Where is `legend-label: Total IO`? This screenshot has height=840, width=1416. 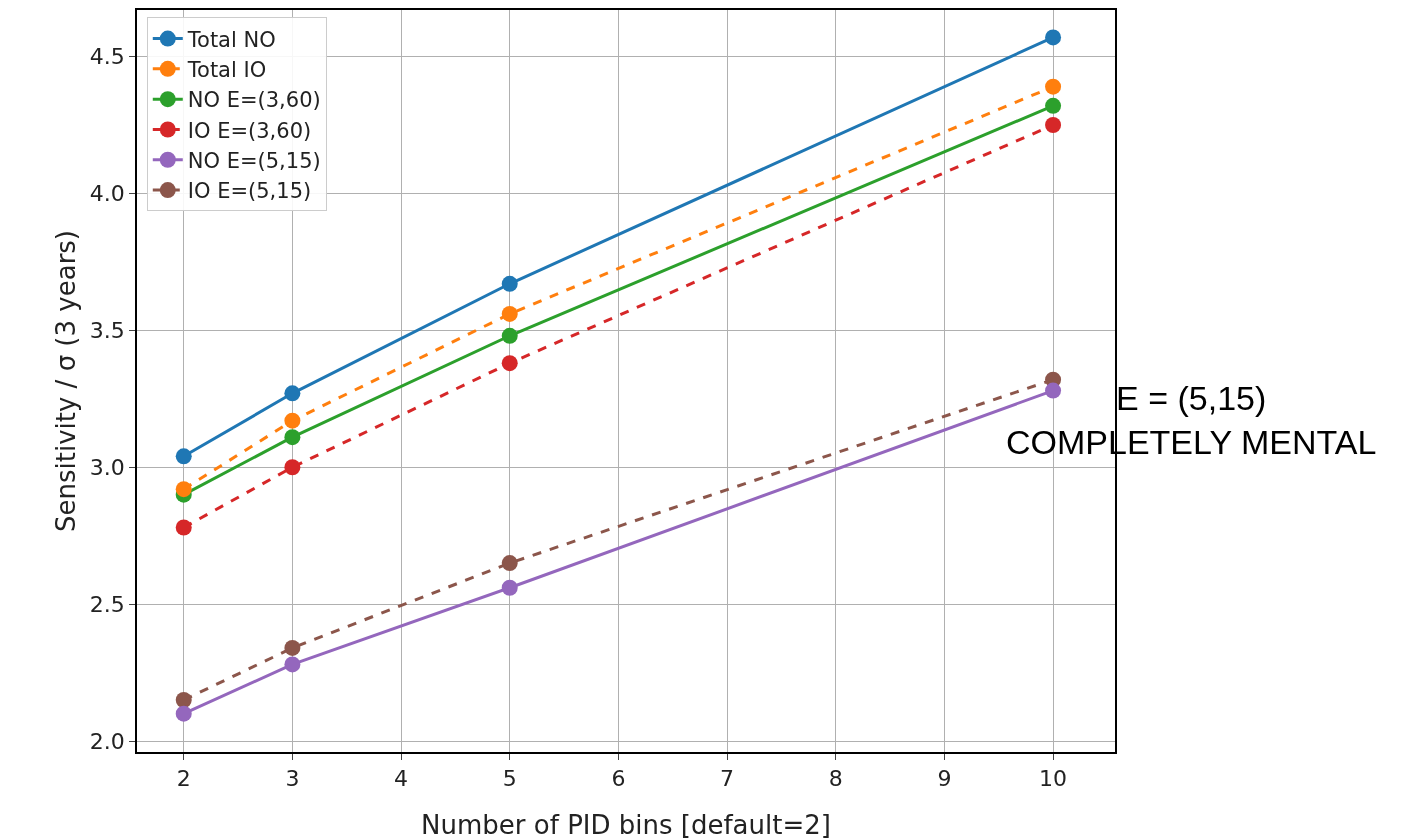 legend-label: Total IO is located at coordinates (226, 70).